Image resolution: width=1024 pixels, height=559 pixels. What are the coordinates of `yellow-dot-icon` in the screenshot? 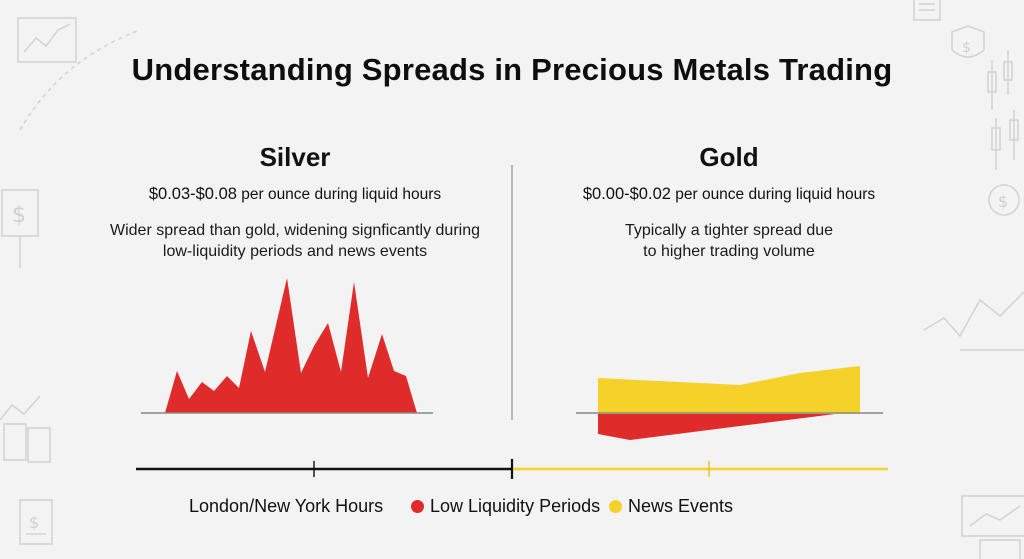 It's located at (615, 506).